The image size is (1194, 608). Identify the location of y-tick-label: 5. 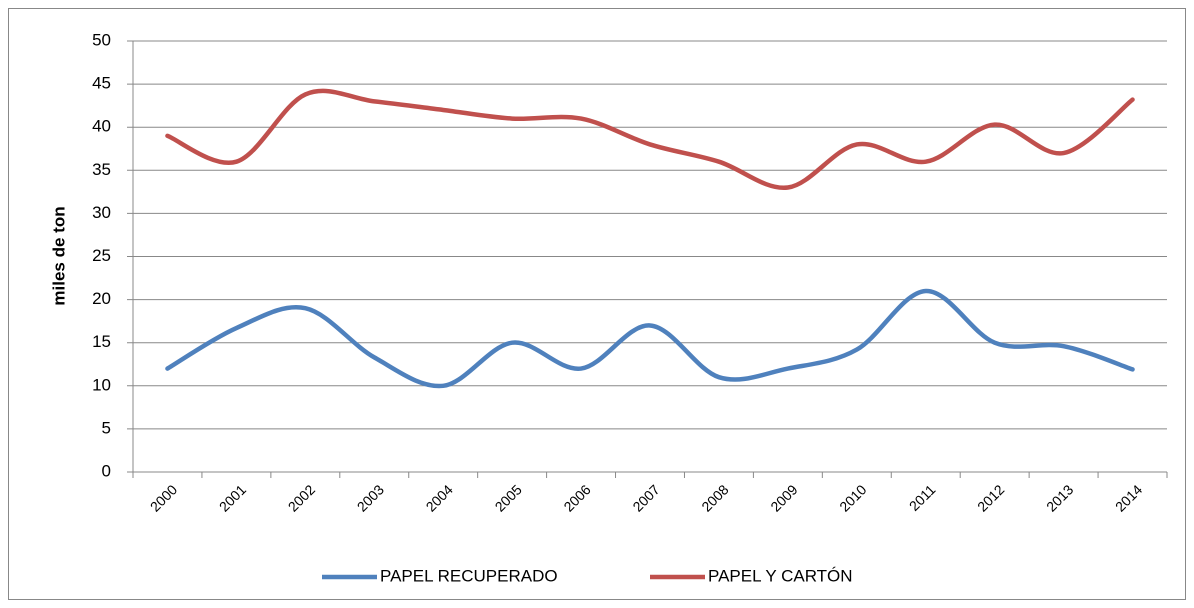
(106, 427).